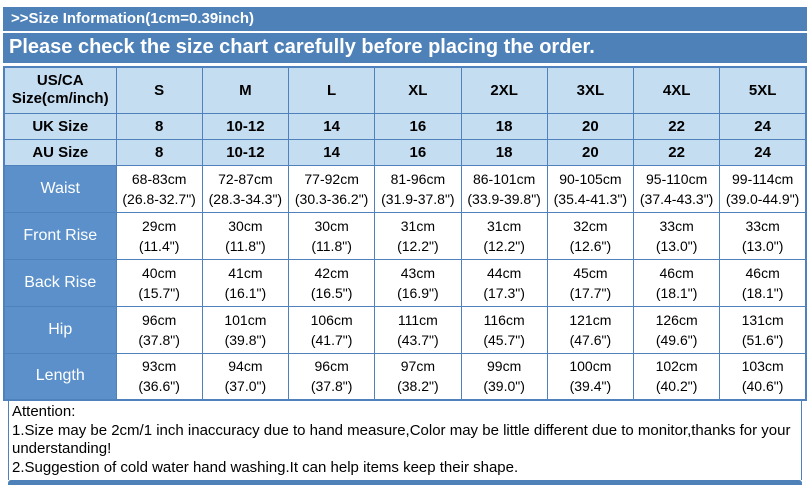 The height and width of the screenshot is (485, 810). Describe the element at coordinates (245, 198) in the screenshot. I see `measure-inch: (28.3-34.3")` at that location.